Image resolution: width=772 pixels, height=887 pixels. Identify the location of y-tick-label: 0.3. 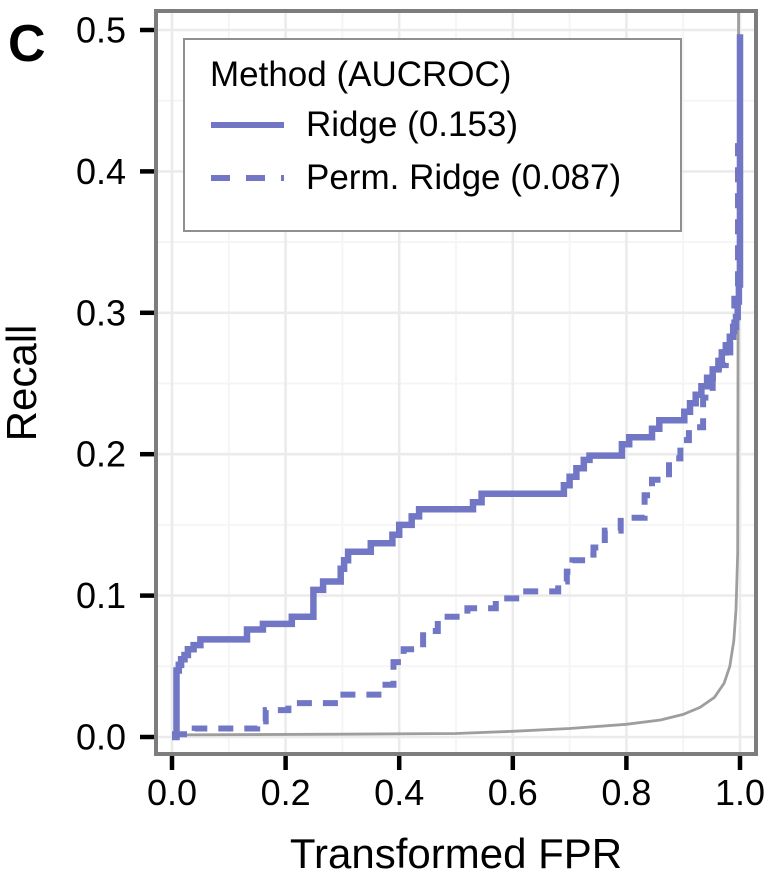
(101, 312).